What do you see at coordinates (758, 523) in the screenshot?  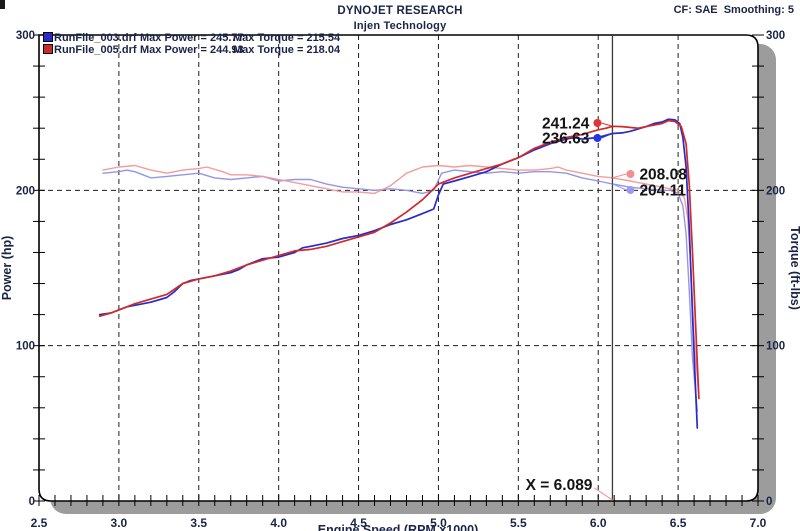 I see `x-tick-label: 7.0` at bounding box center [758, 523].